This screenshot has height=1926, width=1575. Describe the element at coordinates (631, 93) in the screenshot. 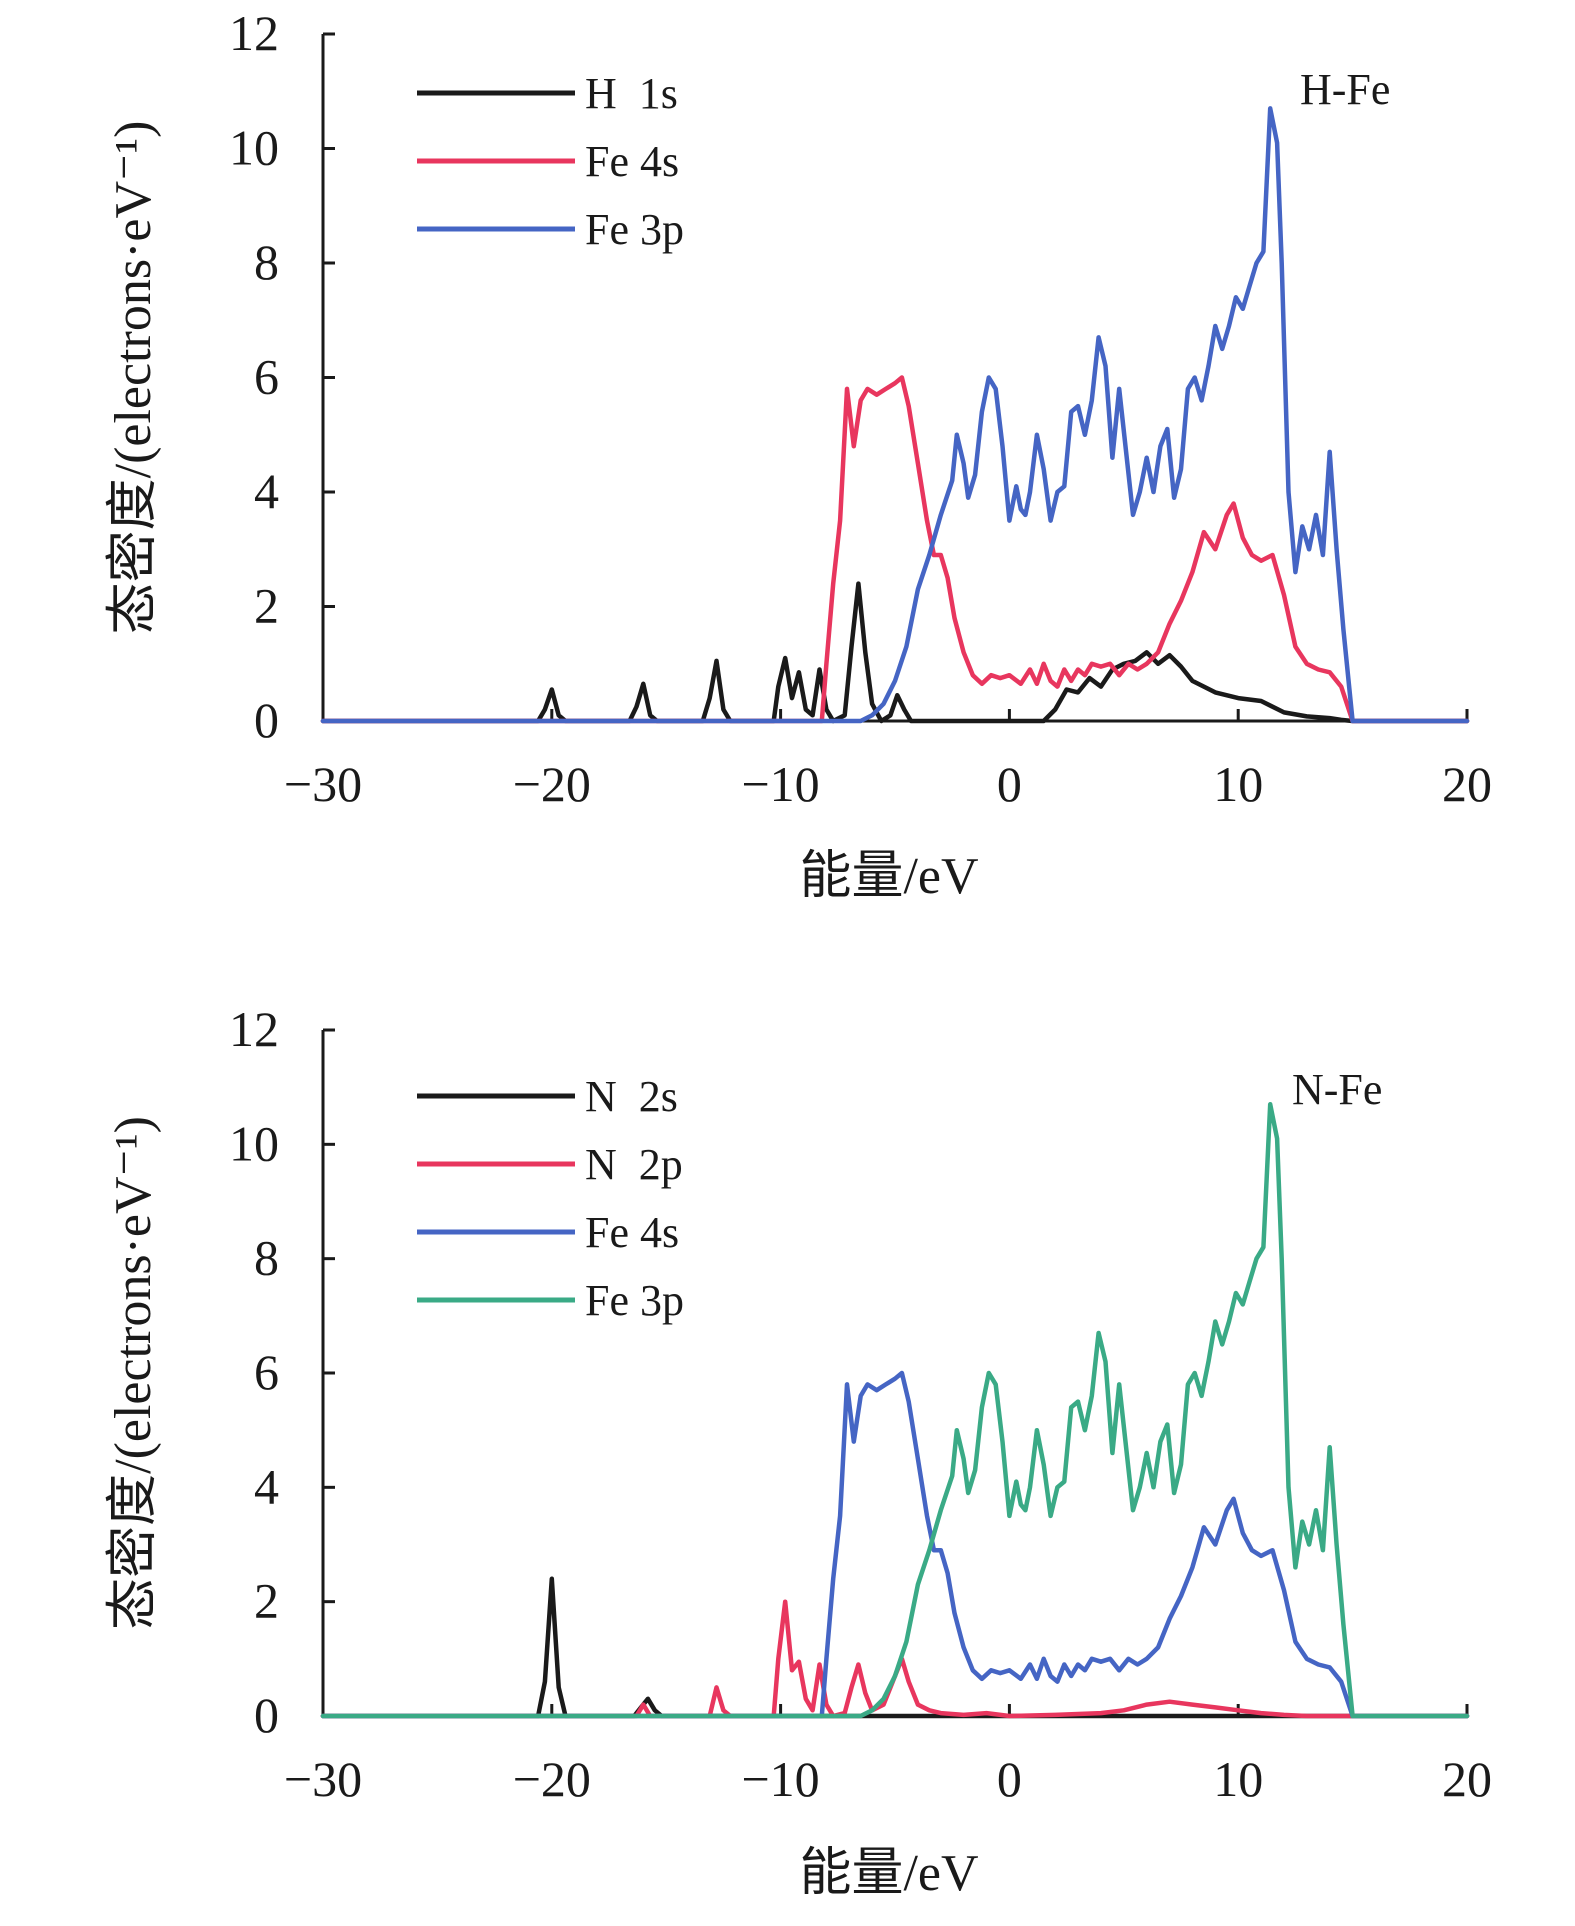

I see `legend-label: H 1s` at that location.